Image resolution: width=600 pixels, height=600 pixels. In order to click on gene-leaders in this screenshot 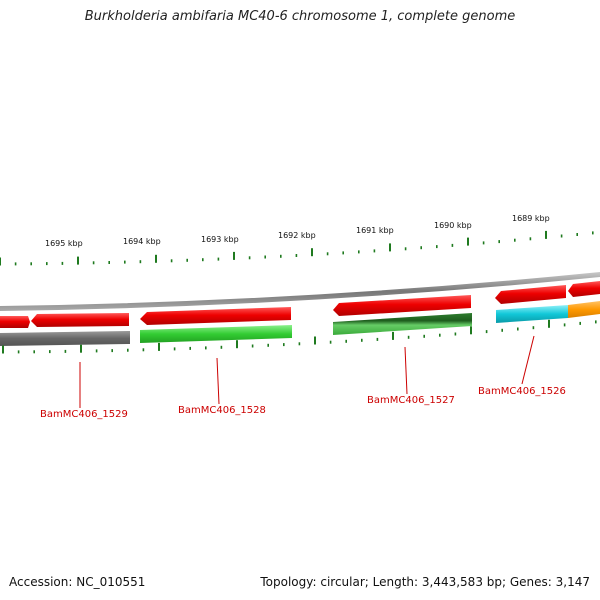, I will do `click(307, 371)`.